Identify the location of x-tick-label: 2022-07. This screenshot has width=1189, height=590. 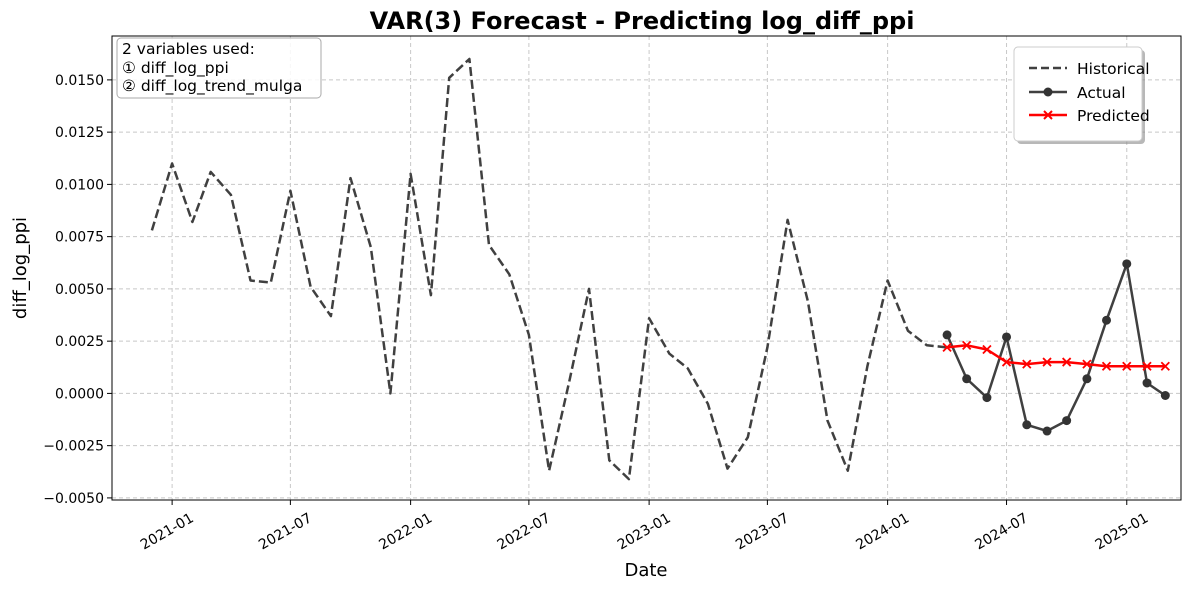
(524, 531).